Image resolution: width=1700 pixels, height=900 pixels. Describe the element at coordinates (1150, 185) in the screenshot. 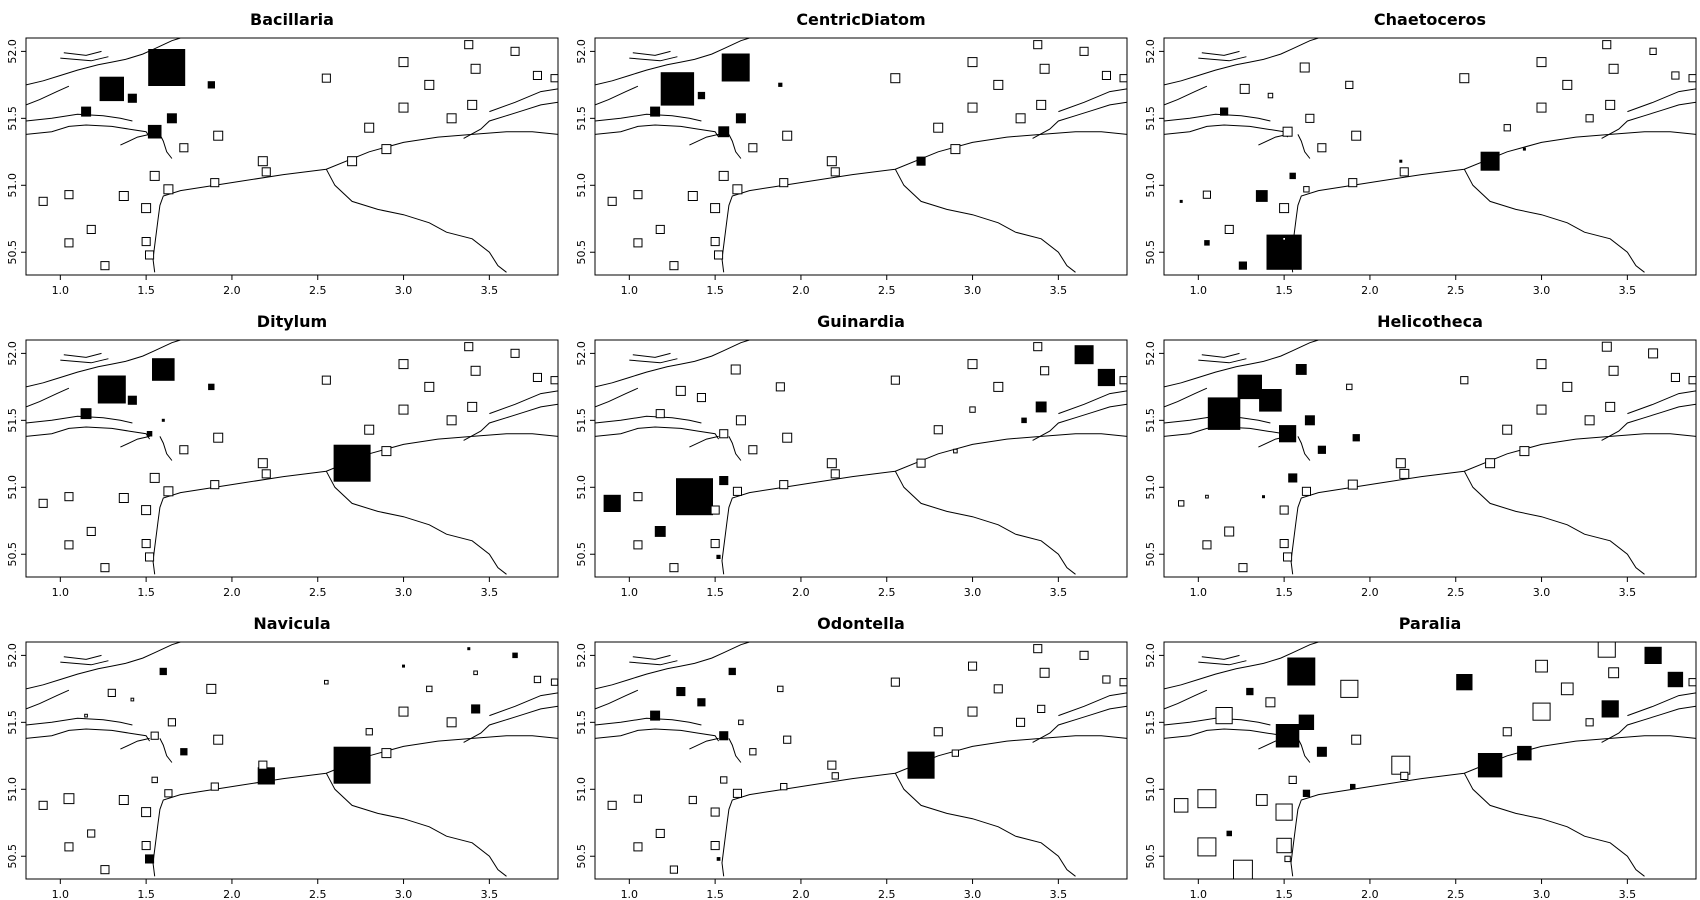

I see `y-tick-label: 51.0` at that location.